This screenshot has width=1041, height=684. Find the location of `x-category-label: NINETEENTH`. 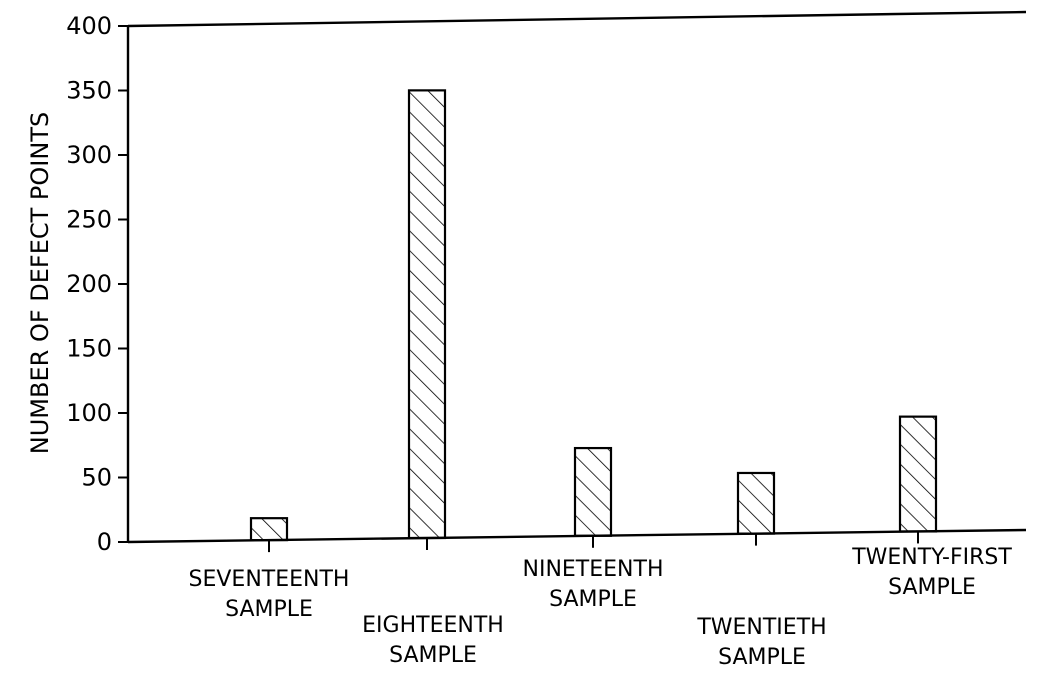

x-category-label: NINETEENTH is located at coordinates (593, 569).